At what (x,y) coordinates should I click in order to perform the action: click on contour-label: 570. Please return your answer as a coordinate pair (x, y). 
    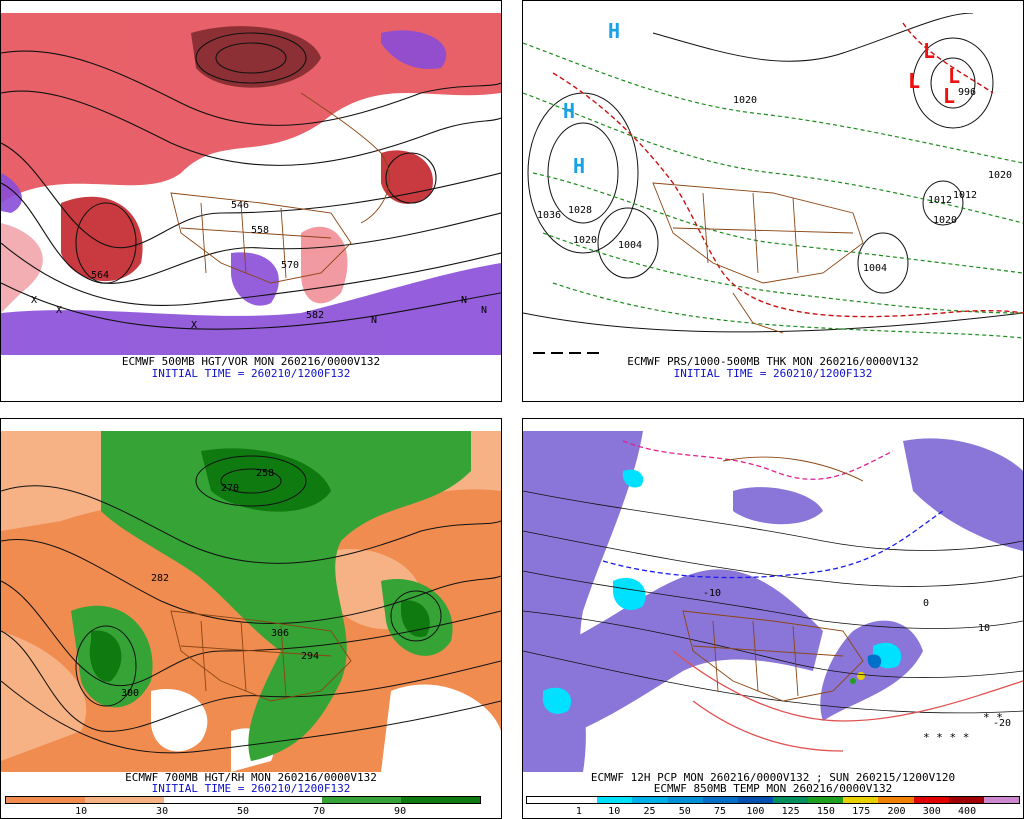
    Looking at the image, I should click on (290, 265).